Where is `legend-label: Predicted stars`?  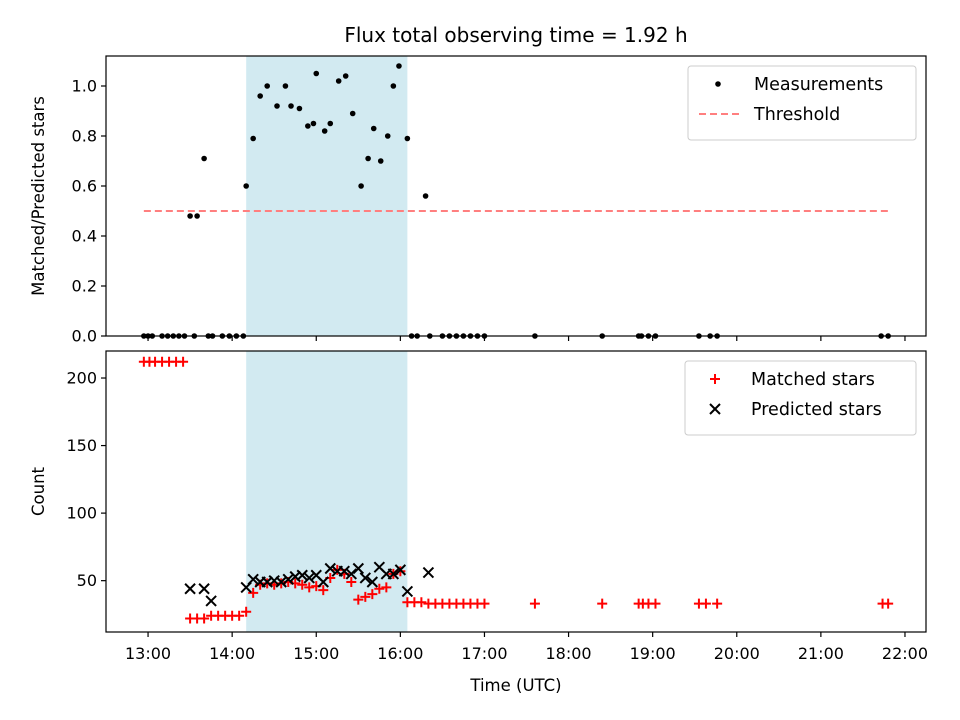 legend-label: Predicted stars is located at coordinates (816, 410).